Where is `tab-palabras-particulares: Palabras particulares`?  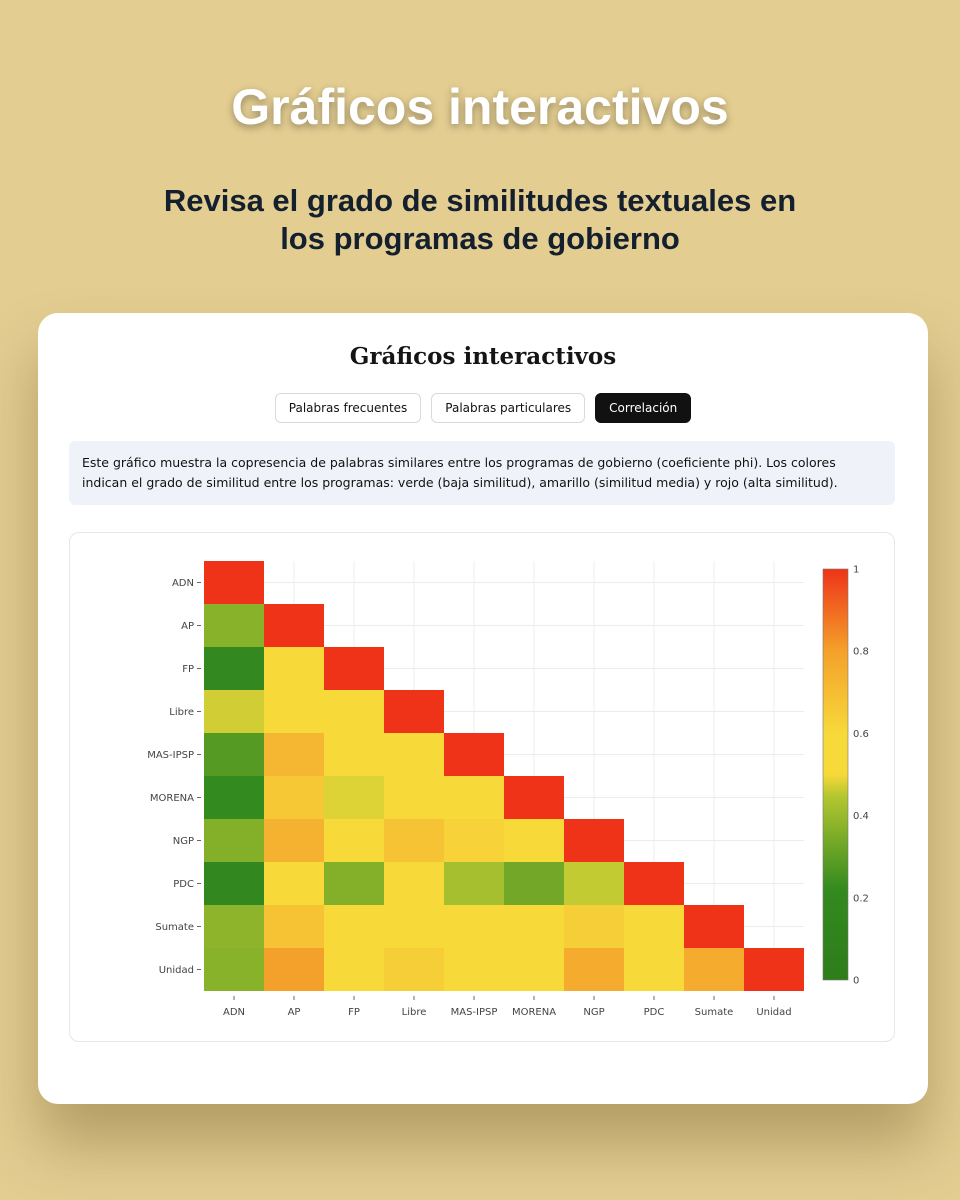 tab-palabras-particulares: Palabras particulares is located at coordinates (508, 408).